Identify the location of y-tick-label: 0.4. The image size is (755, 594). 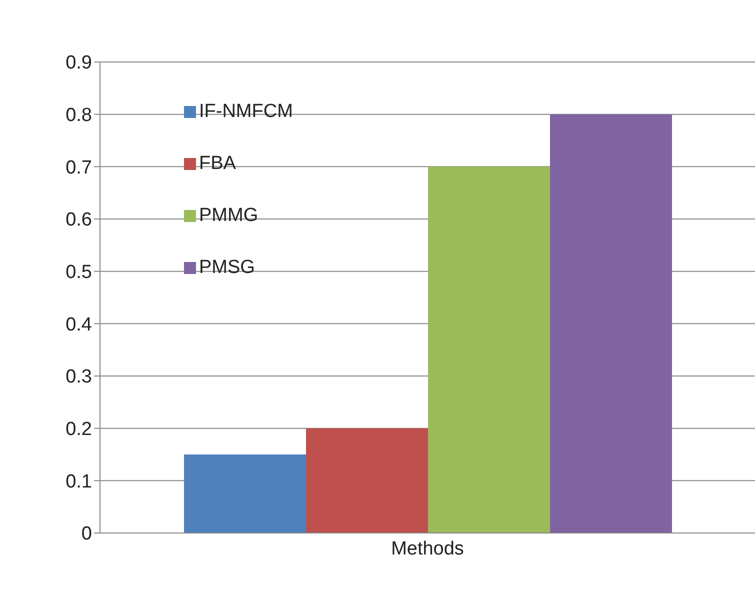
(79, 325).